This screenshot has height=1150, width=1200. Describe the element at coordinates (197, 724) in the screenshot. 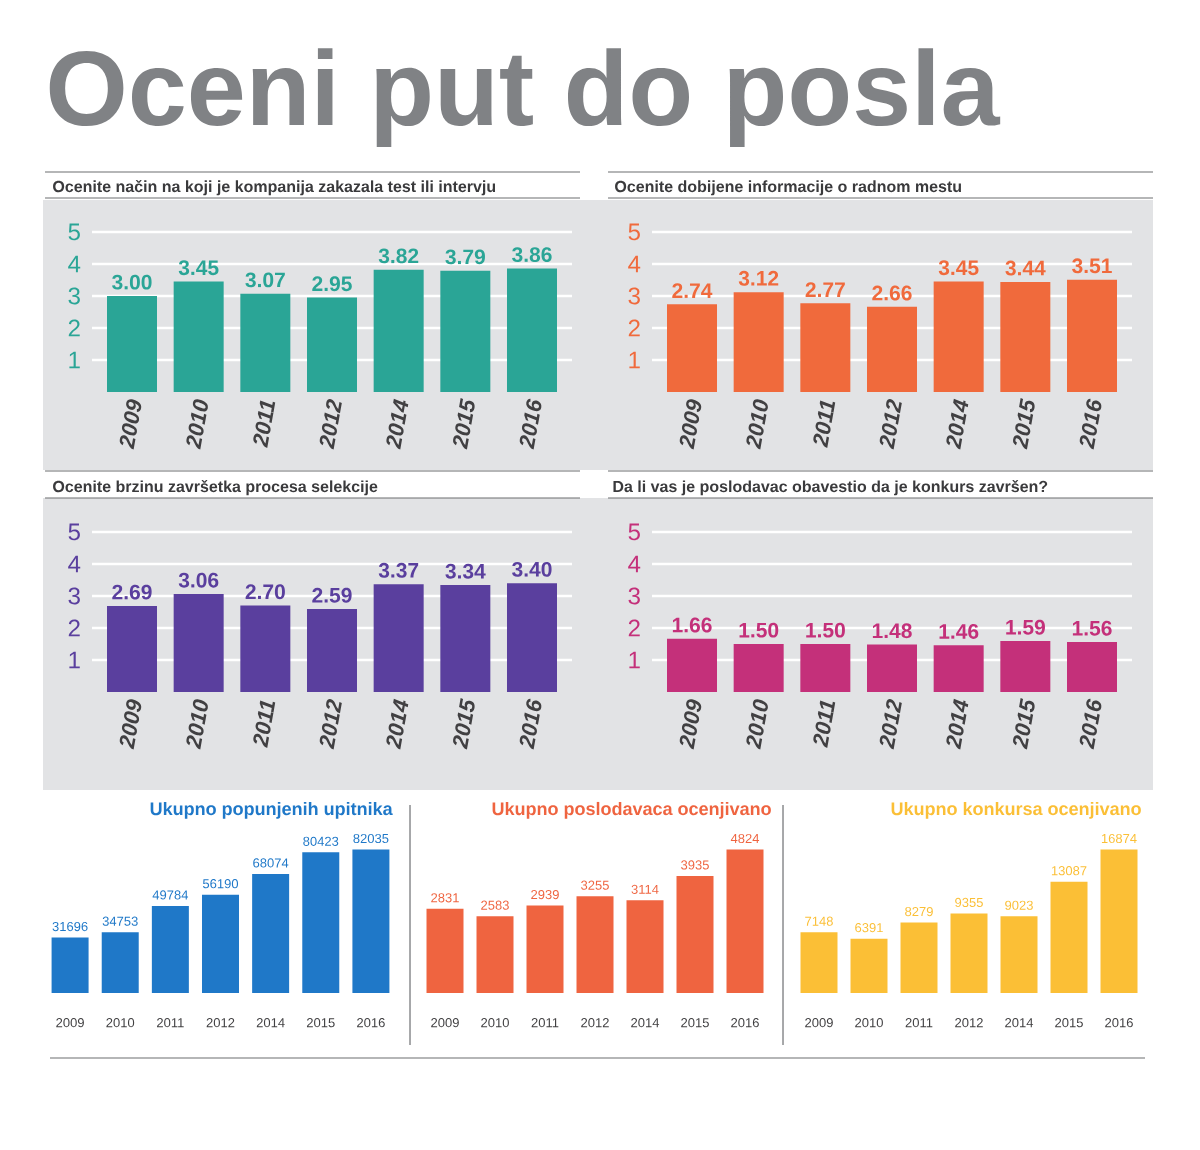

I see `x-tick-label: 2010` at that location.